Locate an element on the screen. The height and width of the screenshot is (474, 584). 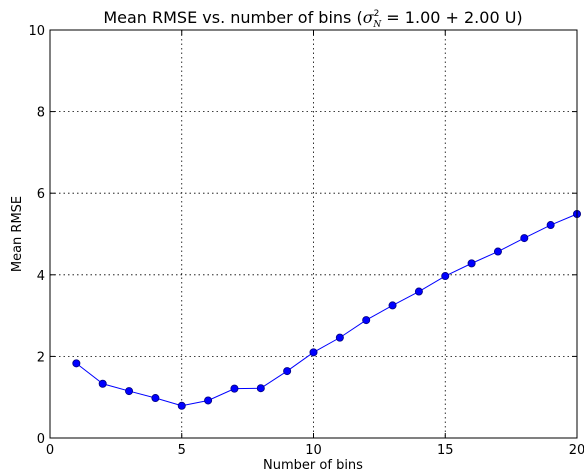
x-tick-label: 10 is located at coordinates (313, 450).